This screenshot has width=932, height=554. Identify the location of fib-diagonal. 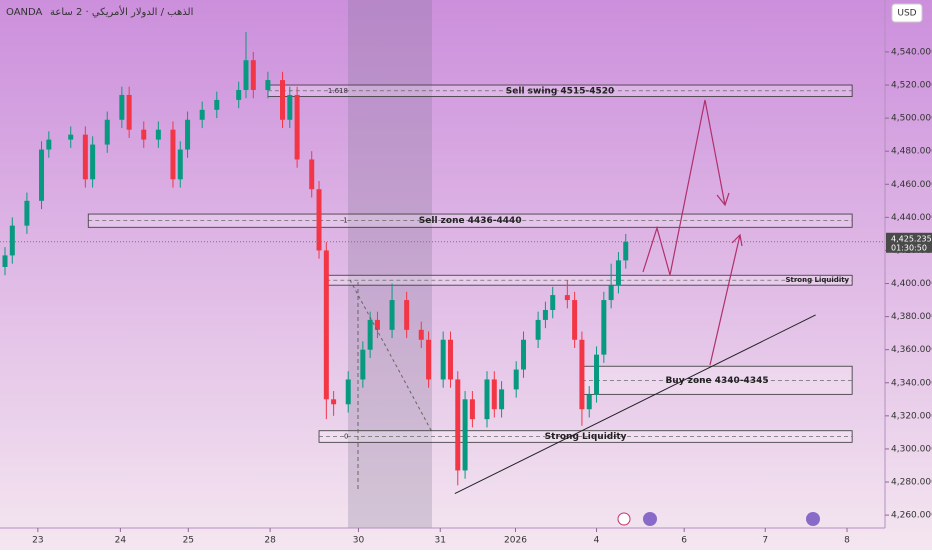
(391, 356).